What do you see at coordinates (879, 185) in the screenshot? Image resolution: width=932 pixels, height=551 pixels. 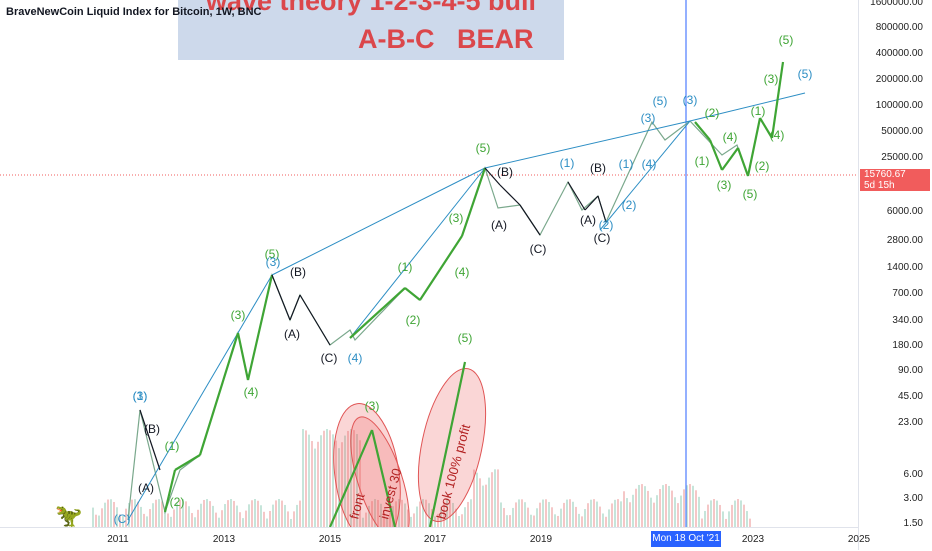 I see `bar-countdown: 5d 15h` at bounding box center [879, 185].